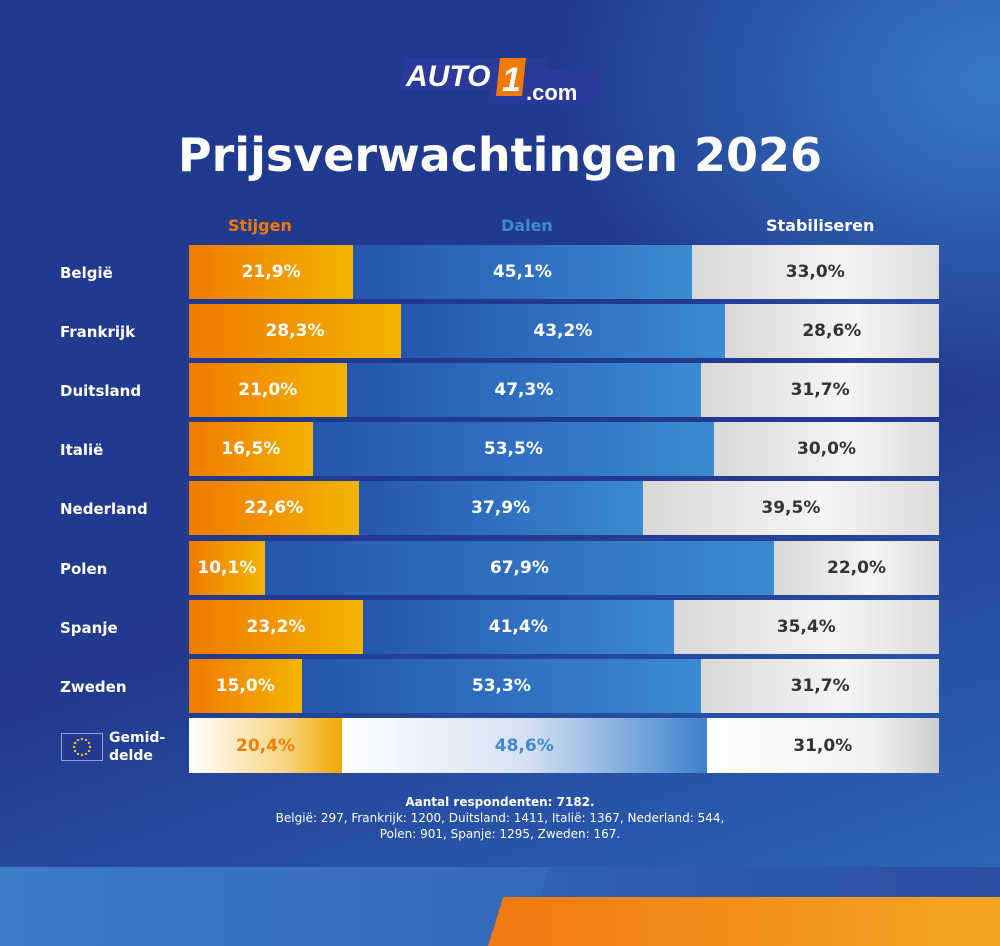  I want to click on data-label: 39,5%, so click(791, 508).